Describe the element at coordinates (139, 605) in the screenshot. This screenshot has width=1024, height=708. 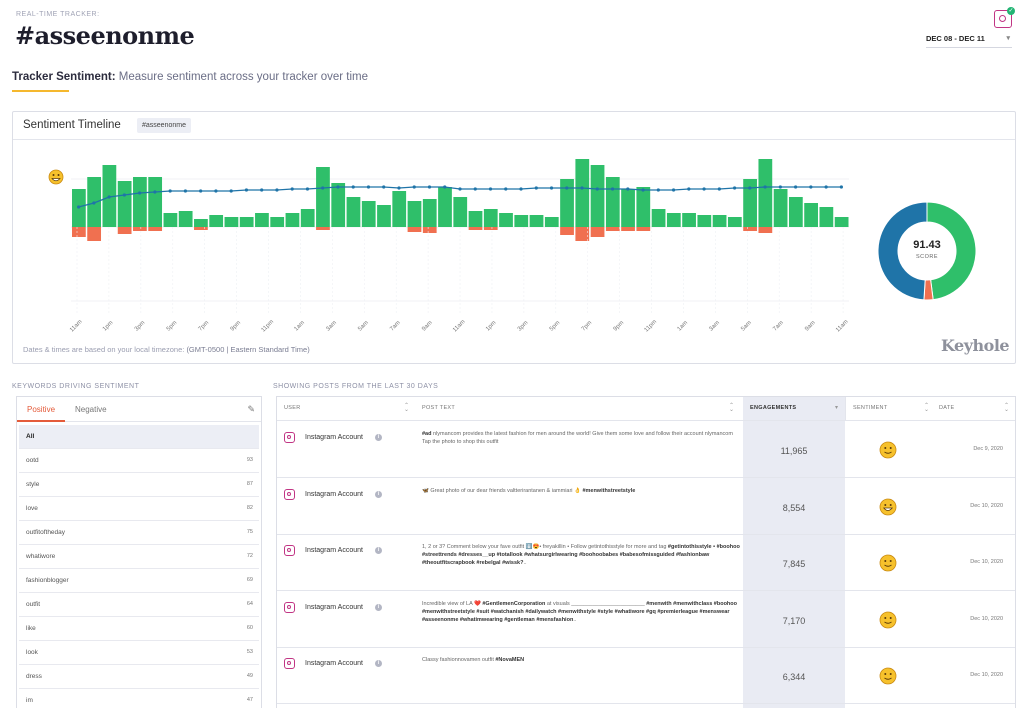
I see `keyword-row: outfit 64` at that location.